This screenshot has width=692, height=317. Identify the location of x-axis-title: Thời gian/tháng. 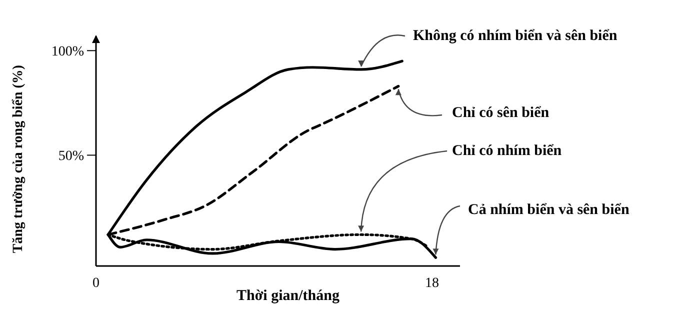
(288, 296).